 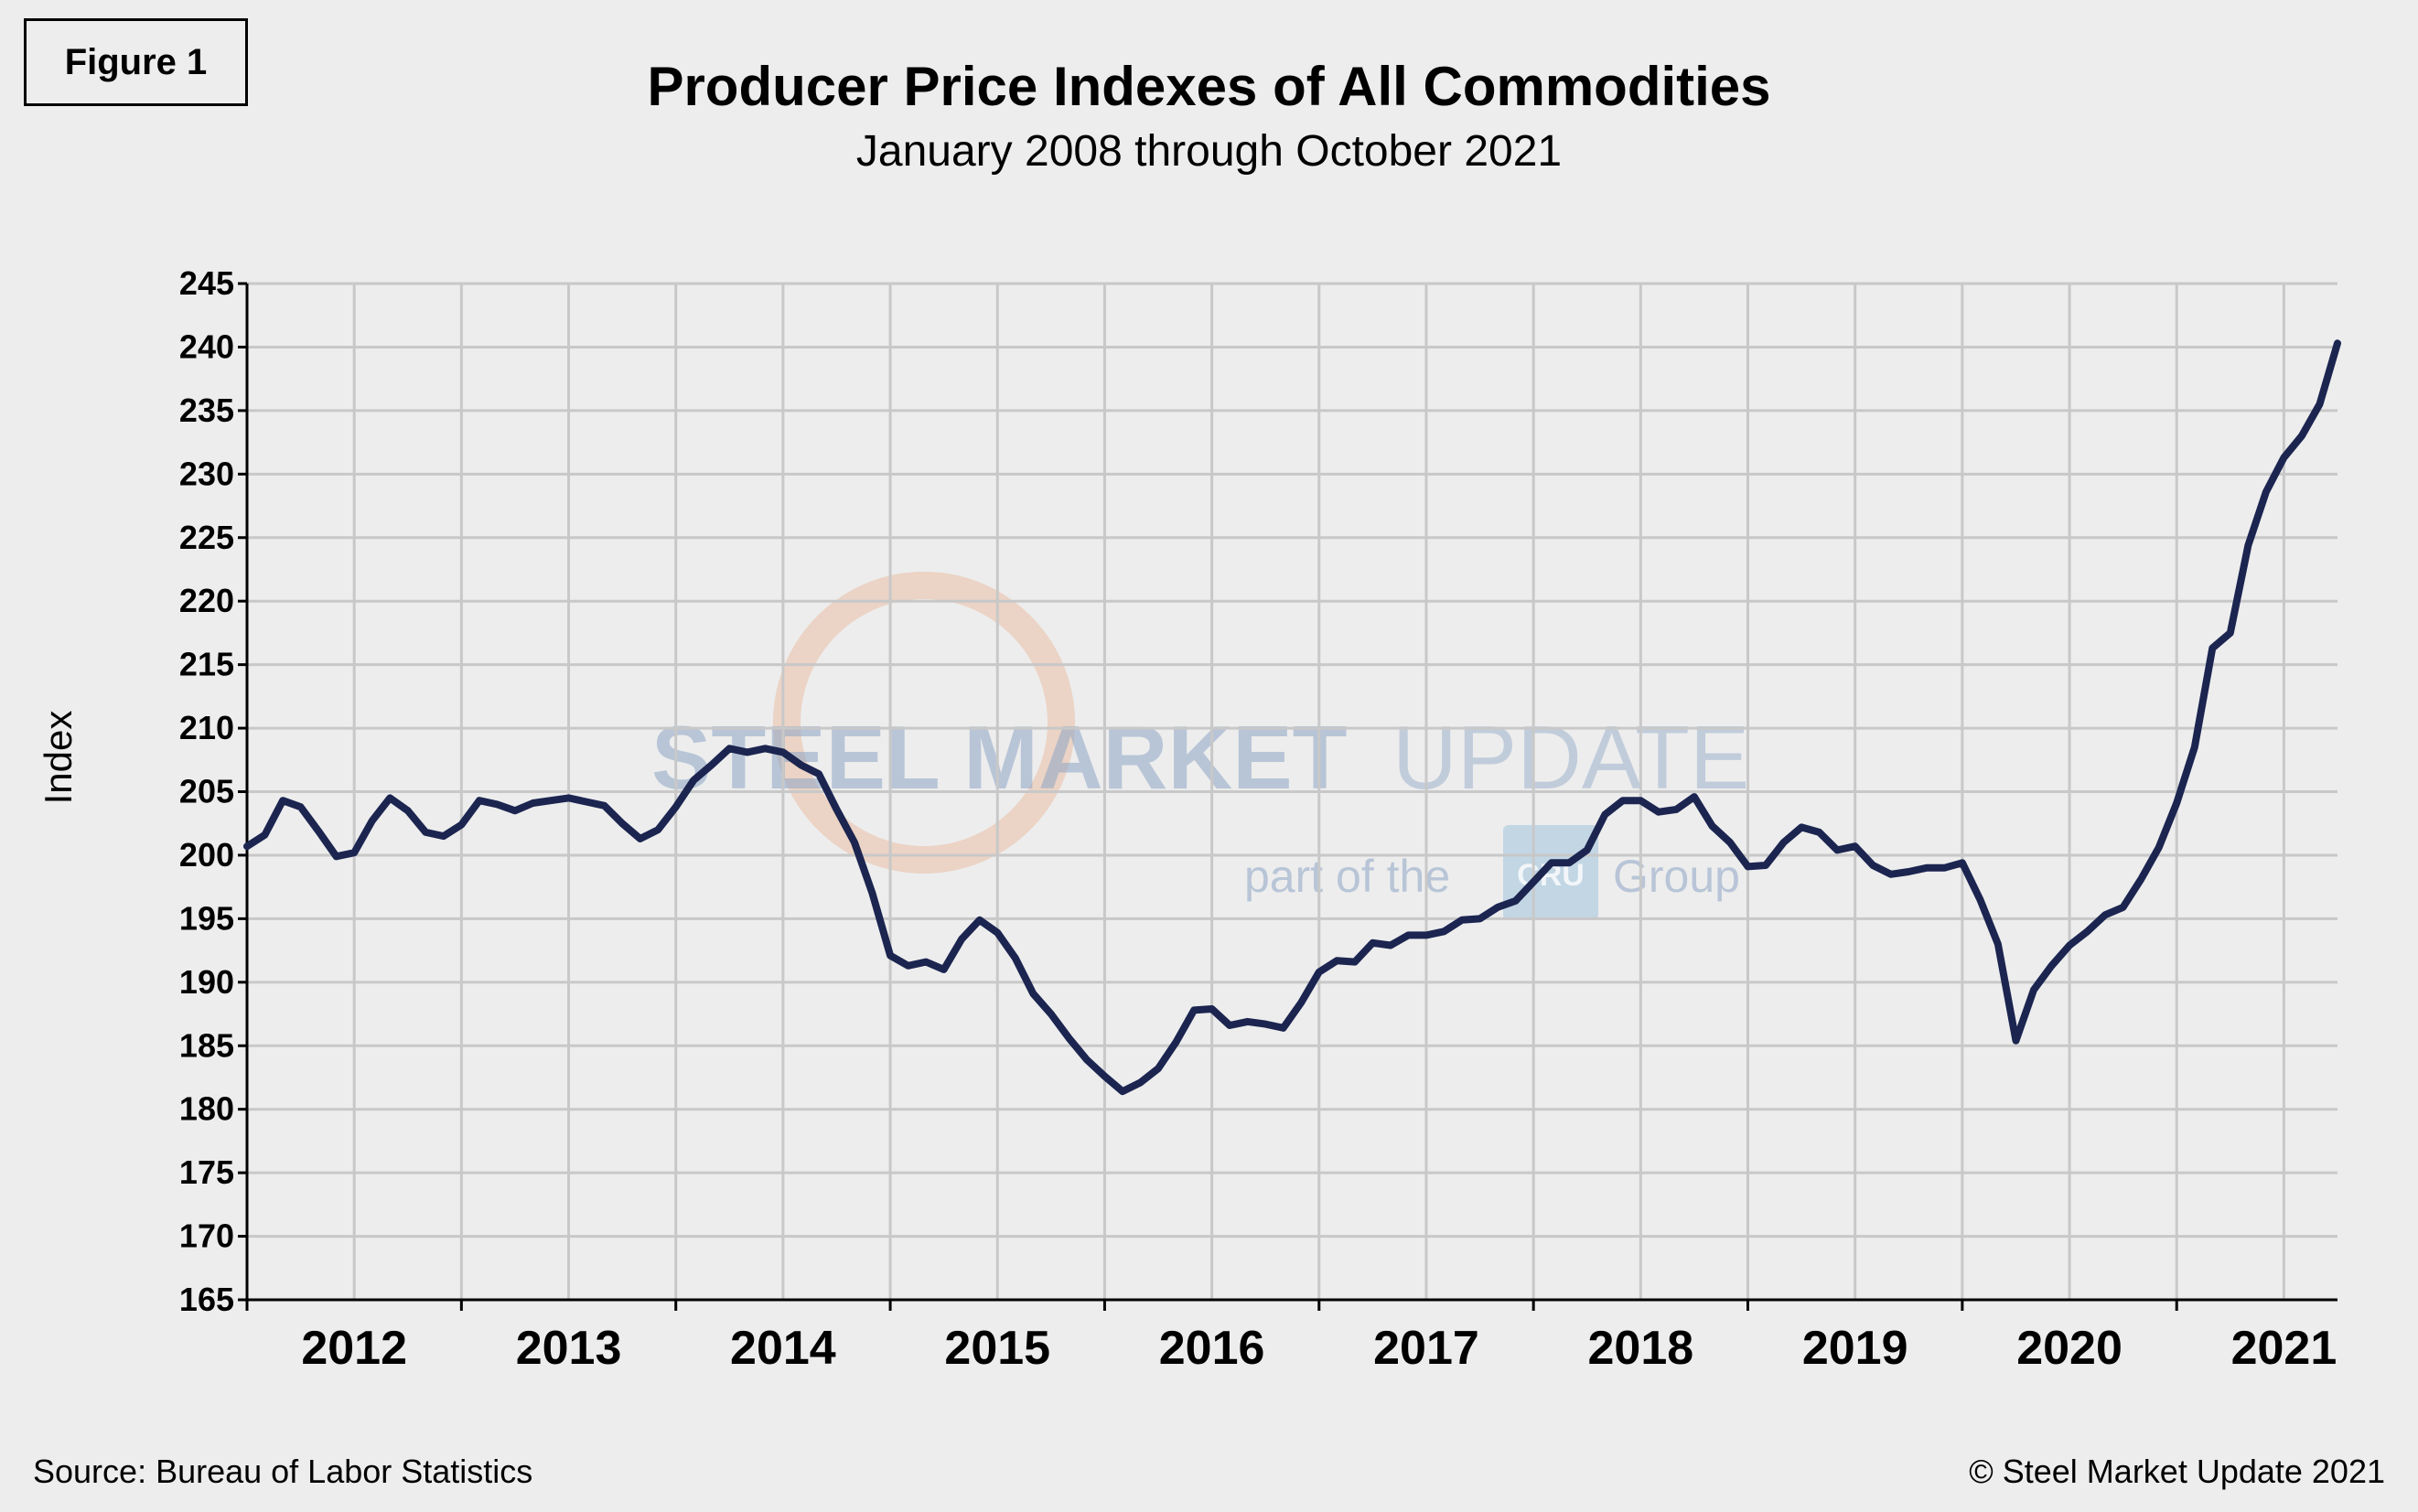 What do you see at coordinates (1319, 1348) in the screenshot?
I see `x-tick-labels: 2012 2013 2014 2015 2016 2017 2018 2019 2020 2021` at bounding box center [1319, 1348].